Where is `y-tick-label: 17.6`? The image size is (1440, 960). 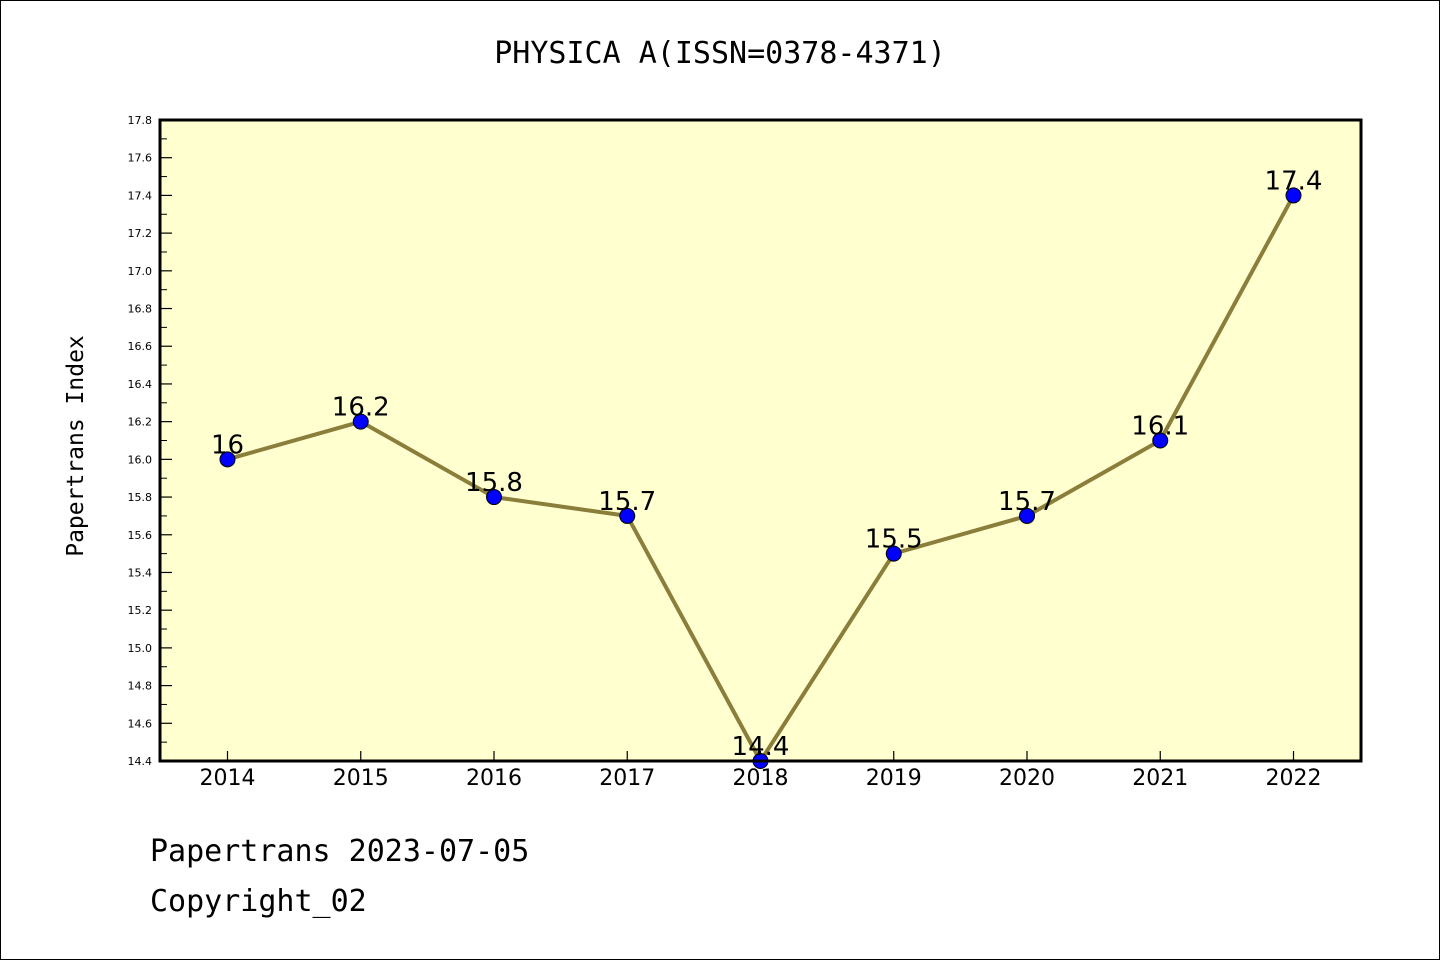 y-tick-label: 17.6 is located at coordinates (140, 158).